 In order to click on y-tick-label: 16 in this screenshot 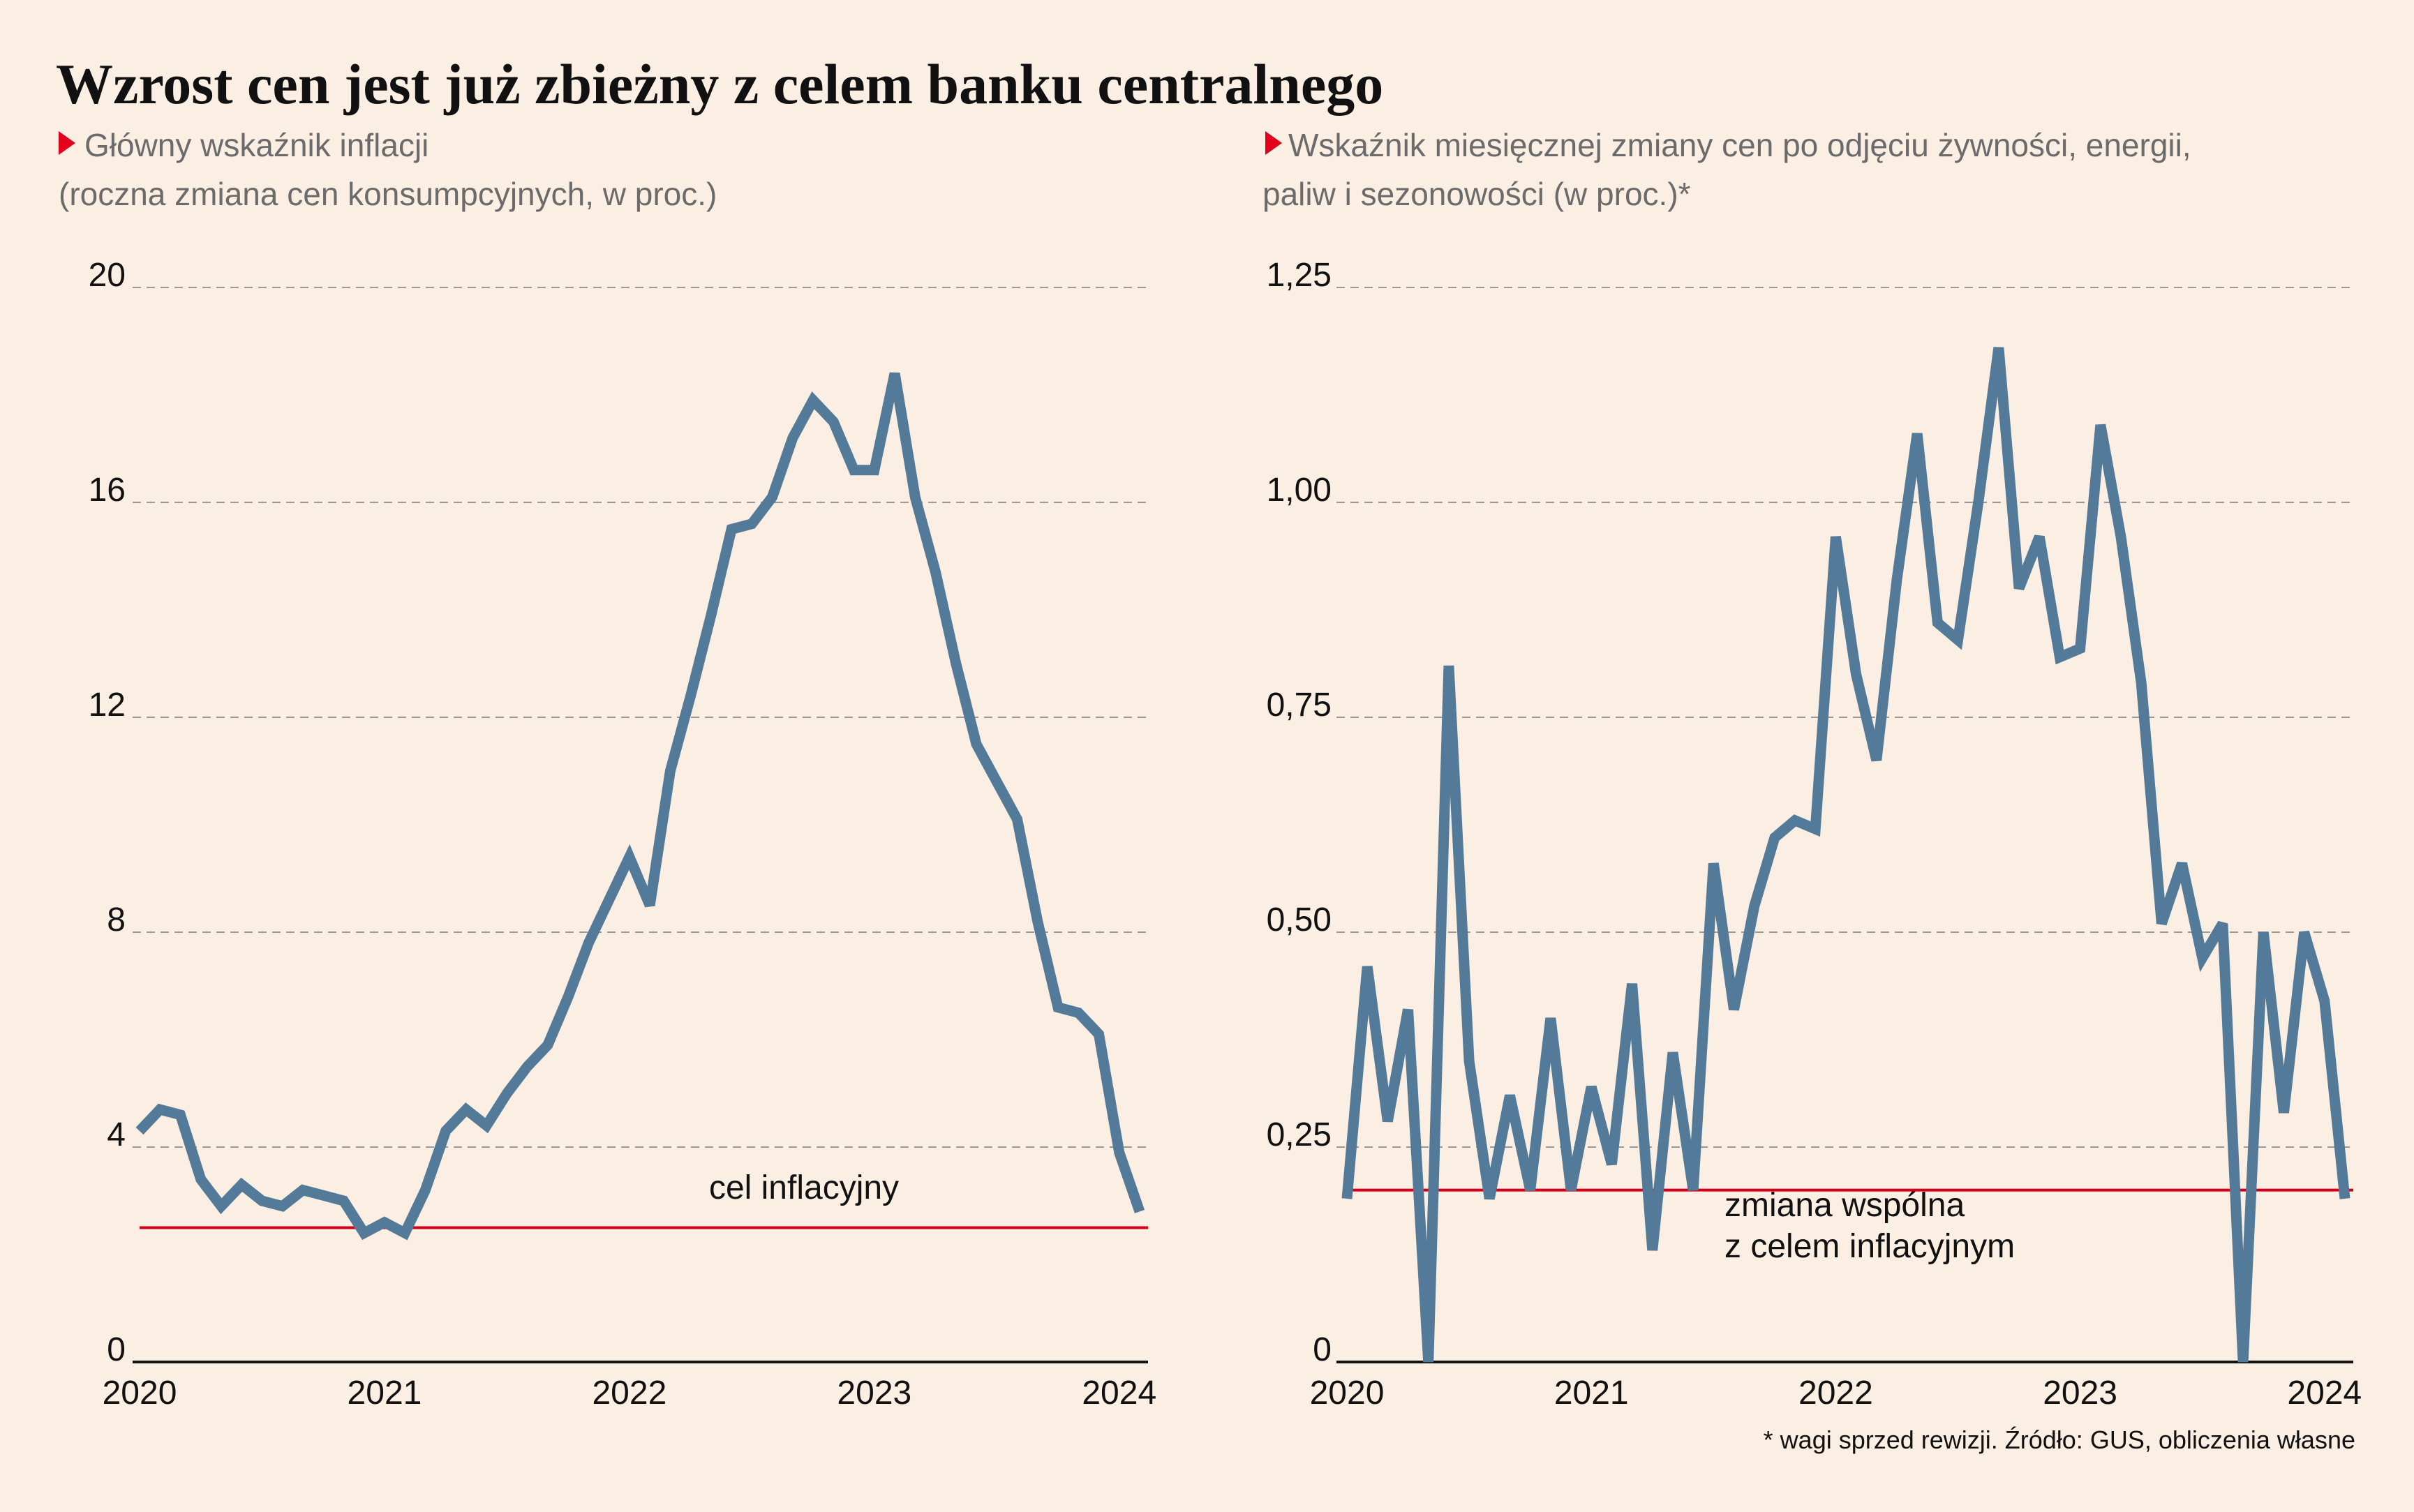, I will do `click(107, 490)`.